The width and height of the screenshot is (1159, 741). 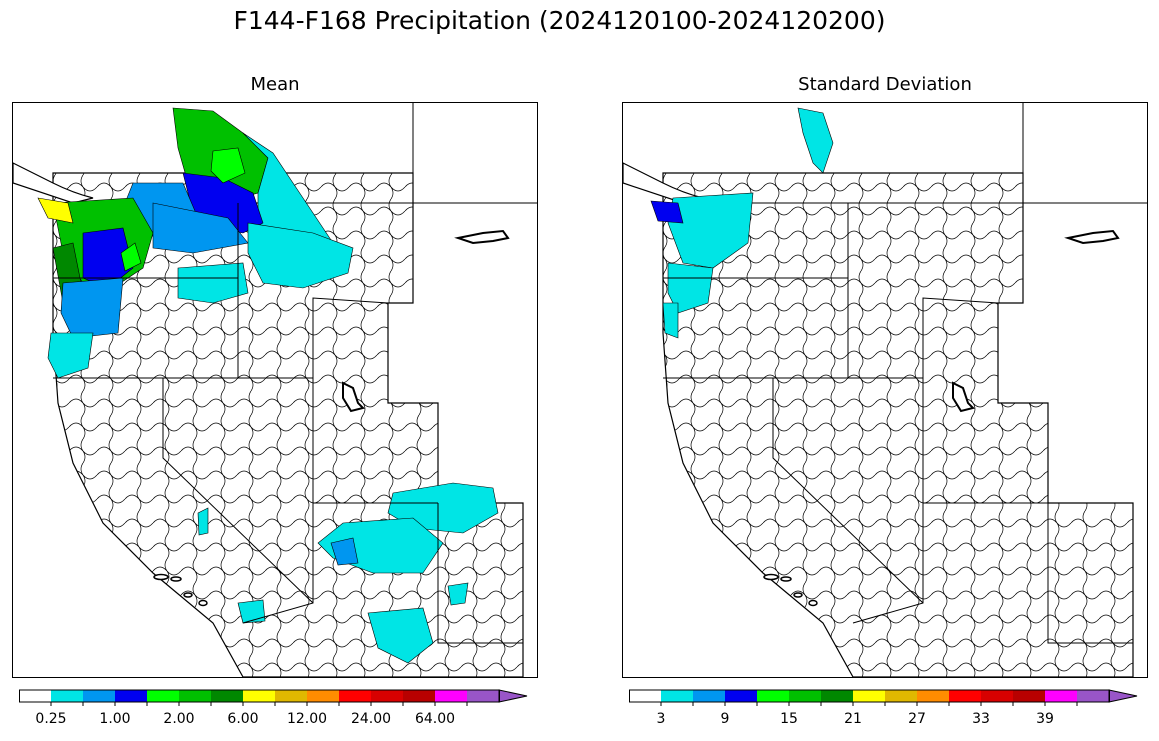 What do you see at coordinates (917, 719) in the screenshot?
I see `colorbar-tick-label: 27` at bounding box center [917, 719].